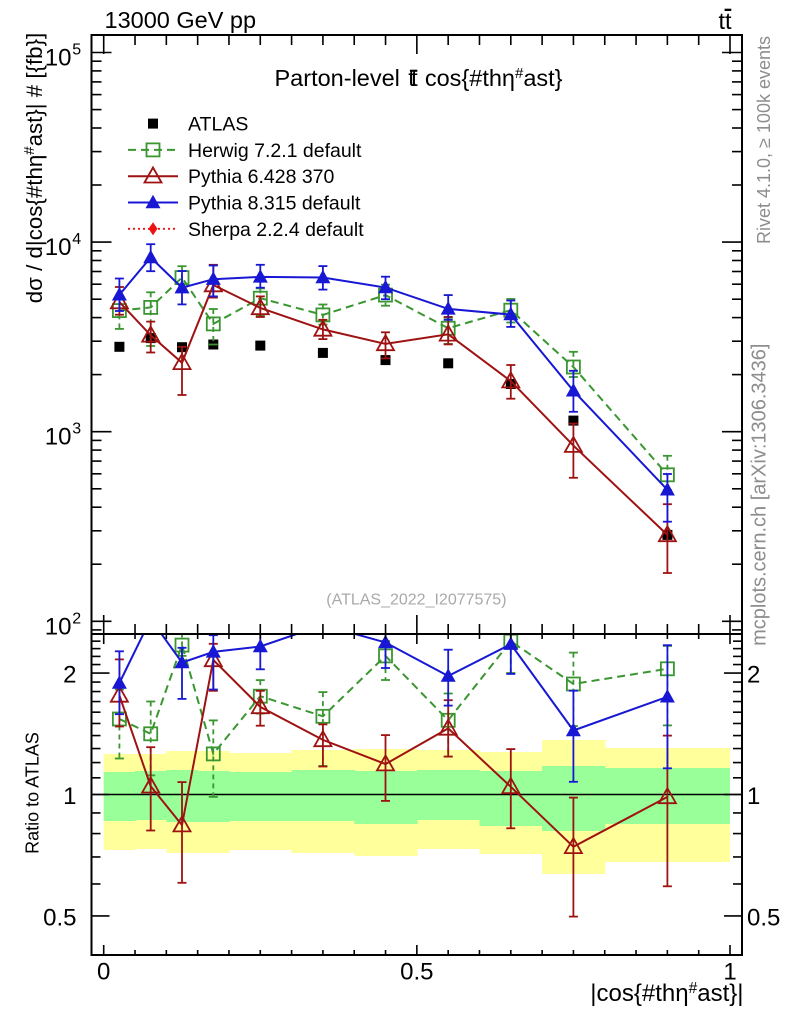 This screenshot has height=1024, width=786. What do you see at coordinates (34, 168) in the screenshot?
I see `svg-text: dσ / d|cos{#thη#ast}| # [{fb}]` at bounding box center [34, 168].